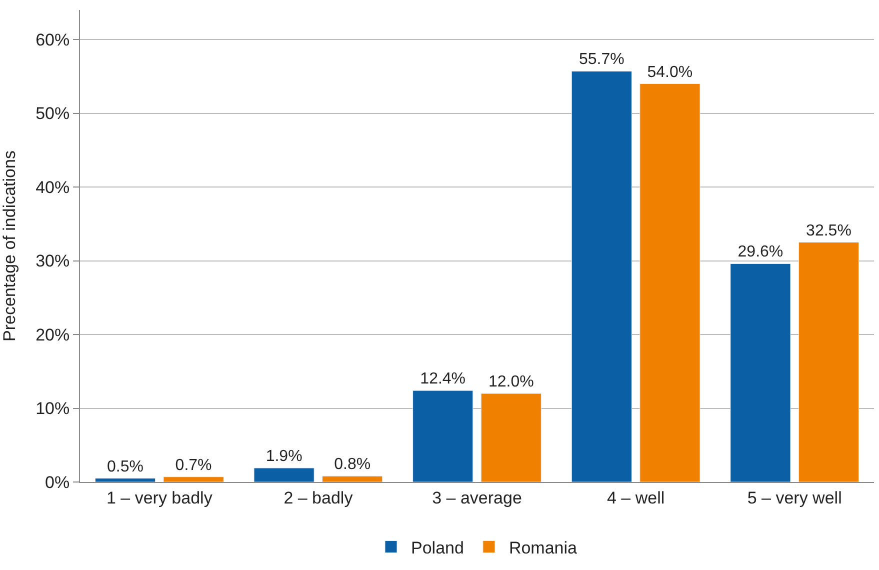 This screenshot has width=879, height=570. I want to click on x-tick-label: 1 – very badly, so click(159, 498).